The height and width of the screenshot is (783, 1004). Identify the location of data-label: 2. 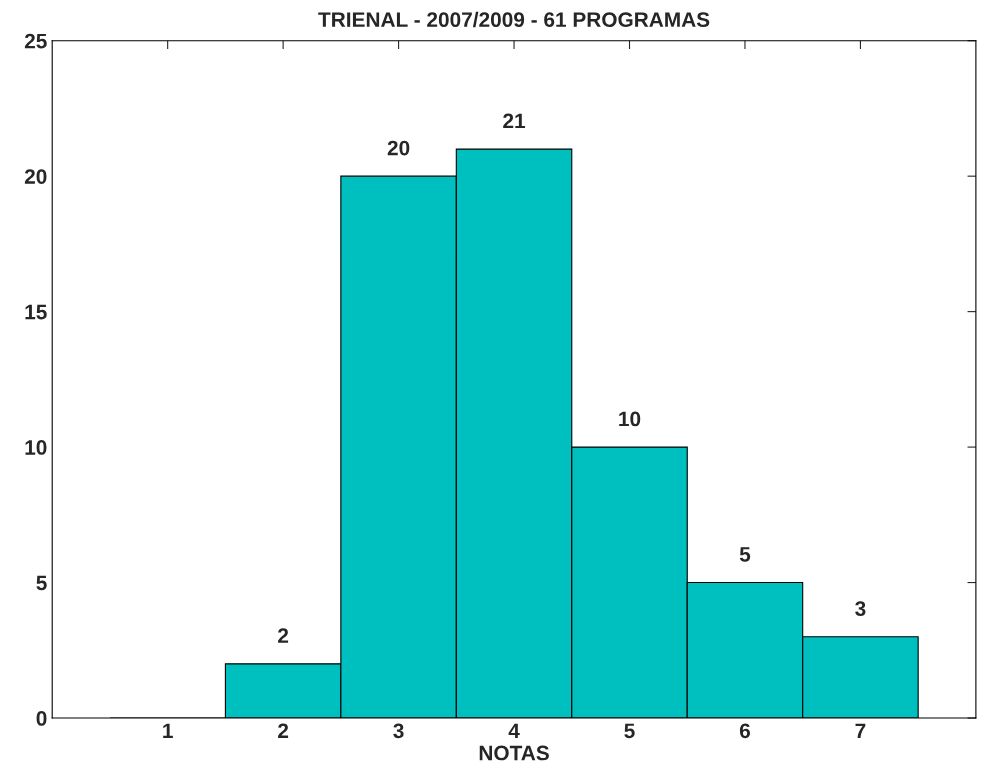
(283, 635).